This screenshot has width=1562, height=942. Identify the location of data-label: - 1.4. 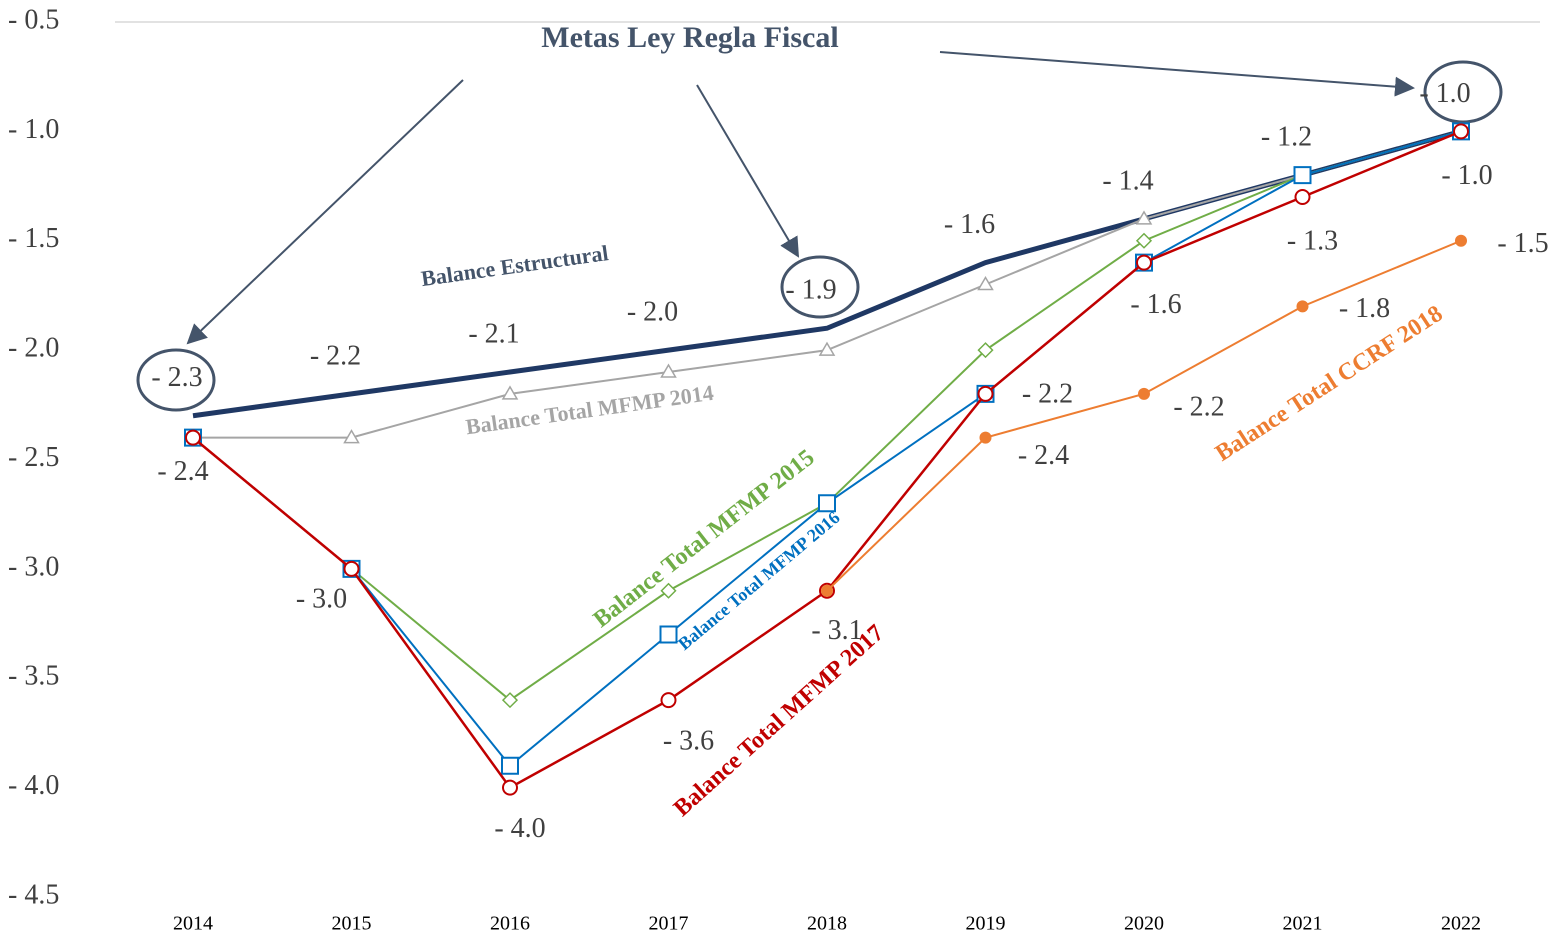
(1127, 180).